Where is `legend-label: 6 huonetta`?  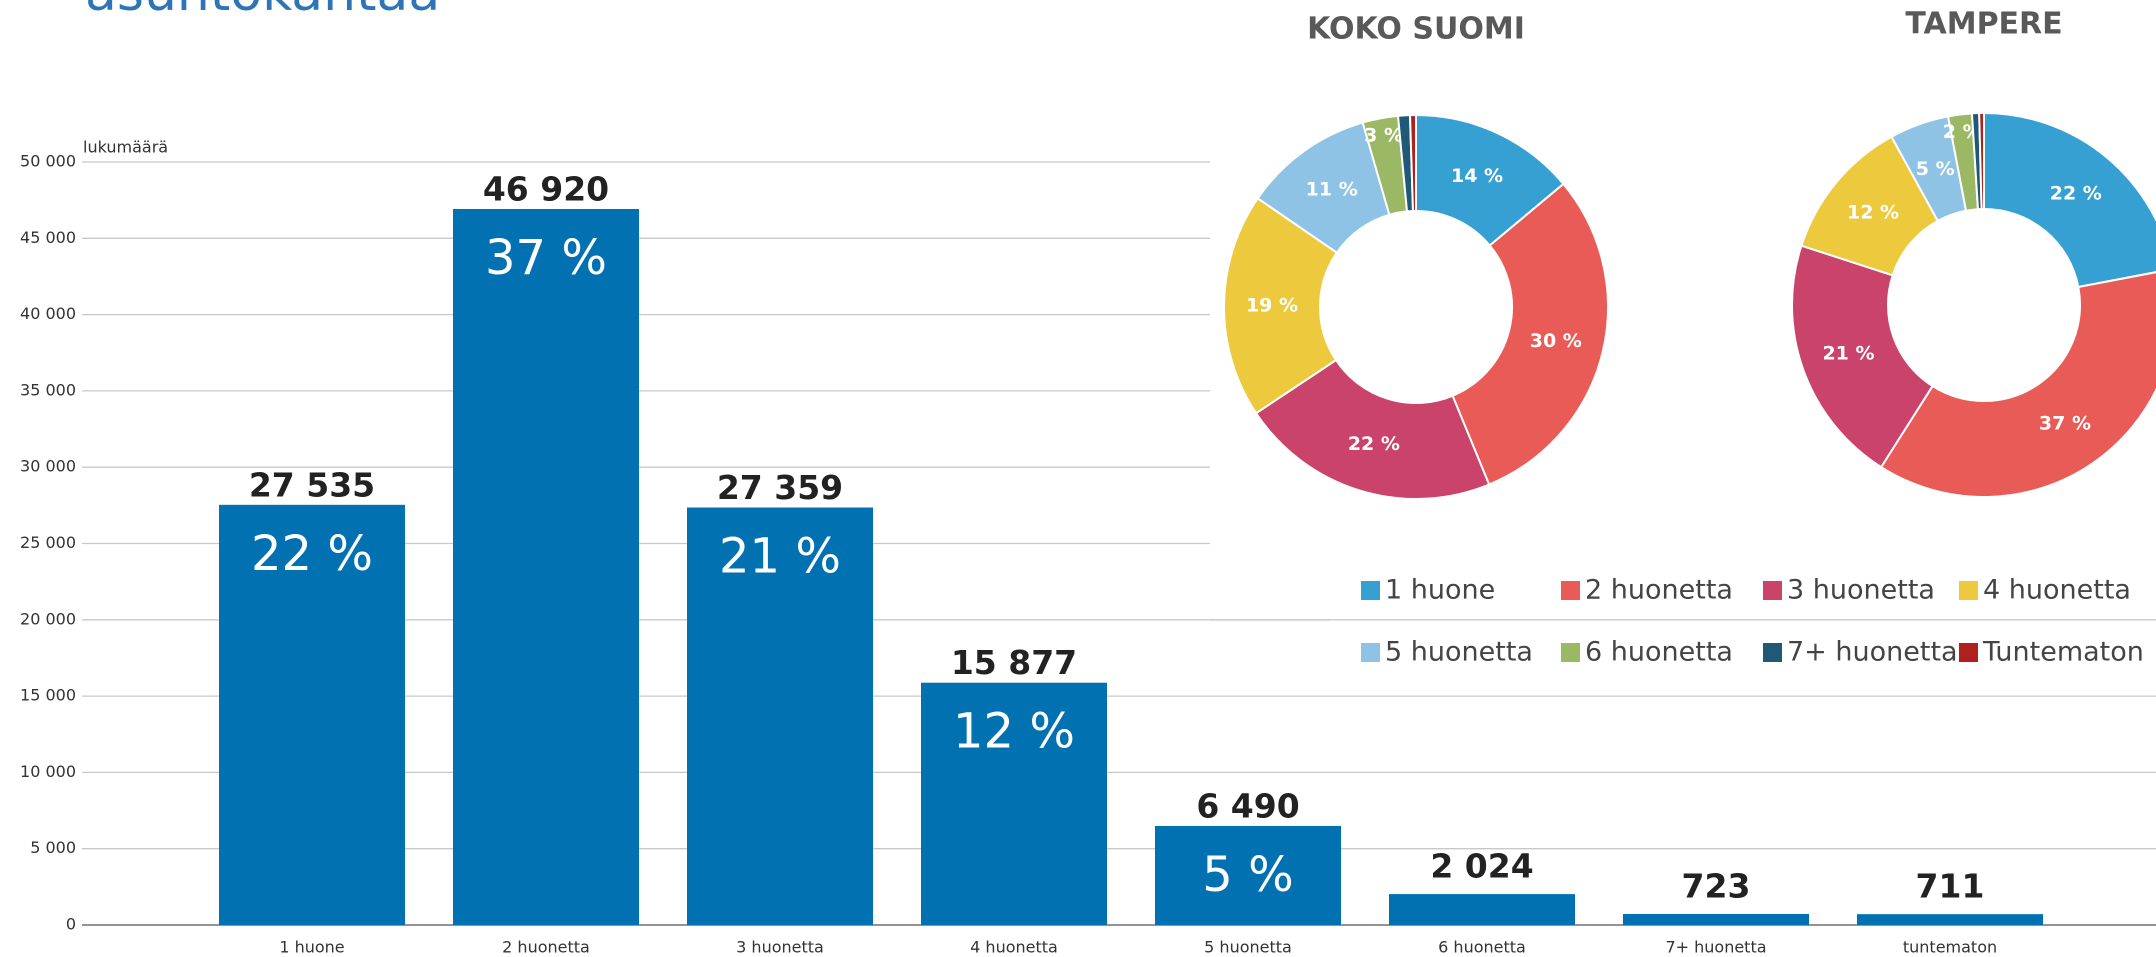 legend-label: 6 huonetta is located at coordinates (1659, 652).